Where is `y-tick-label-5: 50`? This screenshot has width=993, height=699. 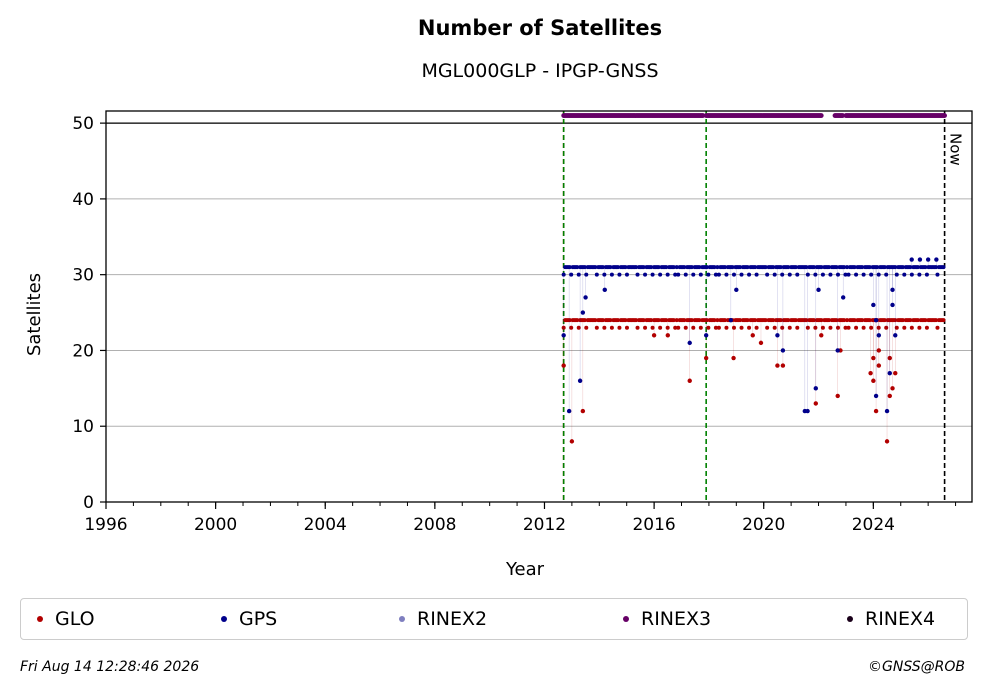
y-tick-label-5: 50 is located at coordinates (83, 124).